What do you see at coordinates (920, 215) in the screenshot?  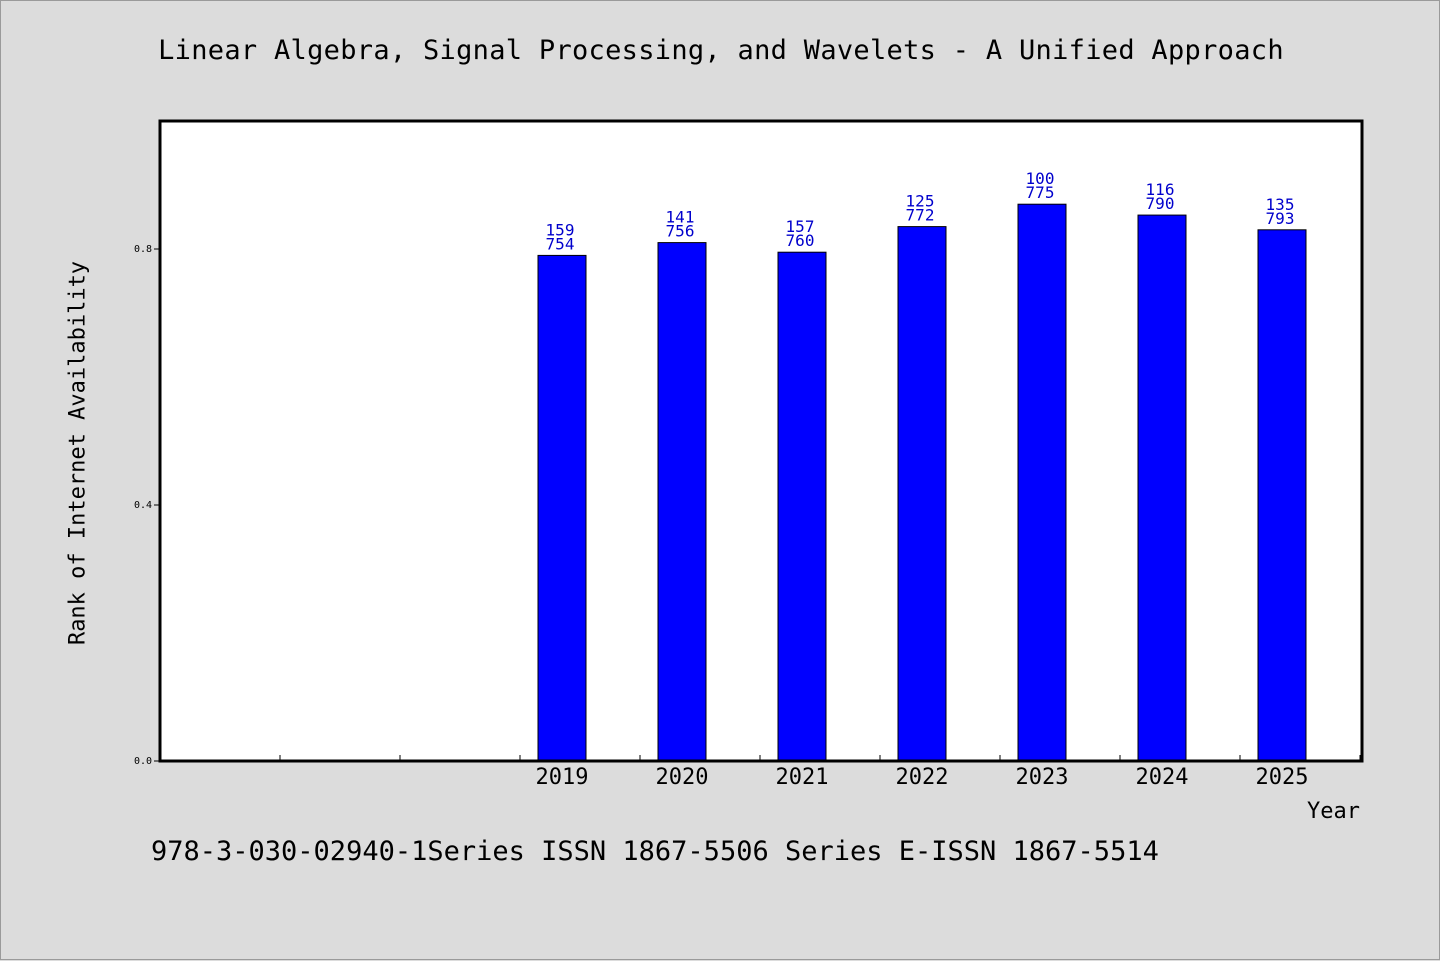 I see `data-label-bottom: 772` at bounding box center [920, 215].